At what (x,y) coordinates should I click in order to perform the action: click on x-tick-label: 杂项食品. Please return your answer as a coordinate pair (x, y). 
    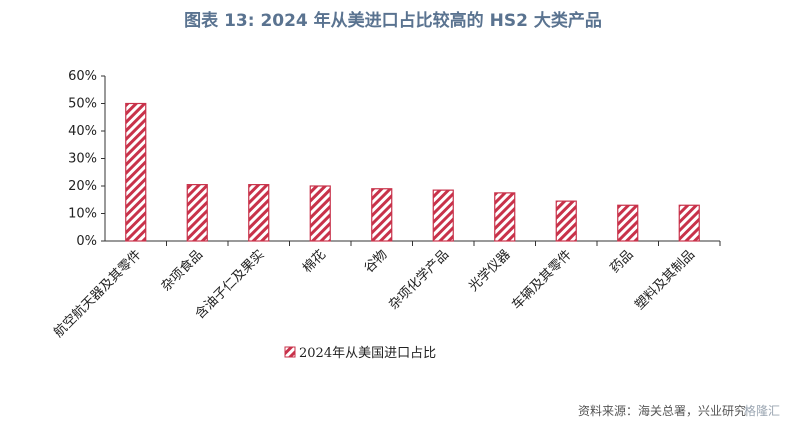
    Looking at the image, I should click on (182, 271).